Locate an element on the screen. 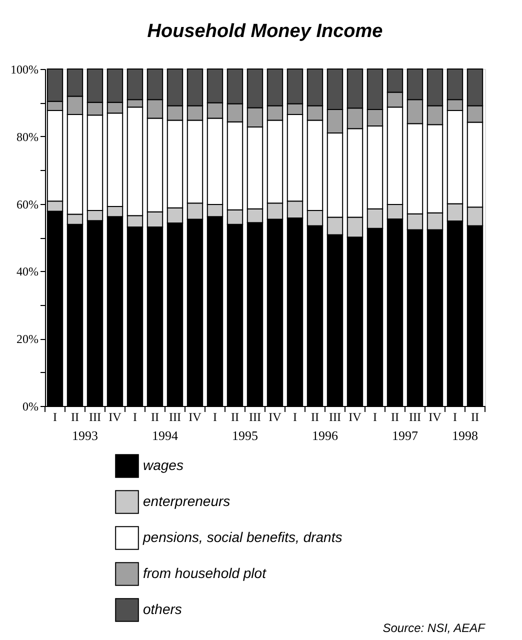 The height and width of the screenshot is (640, 522). legend-label: enterpreneurs is located at coordinates (186, 501).